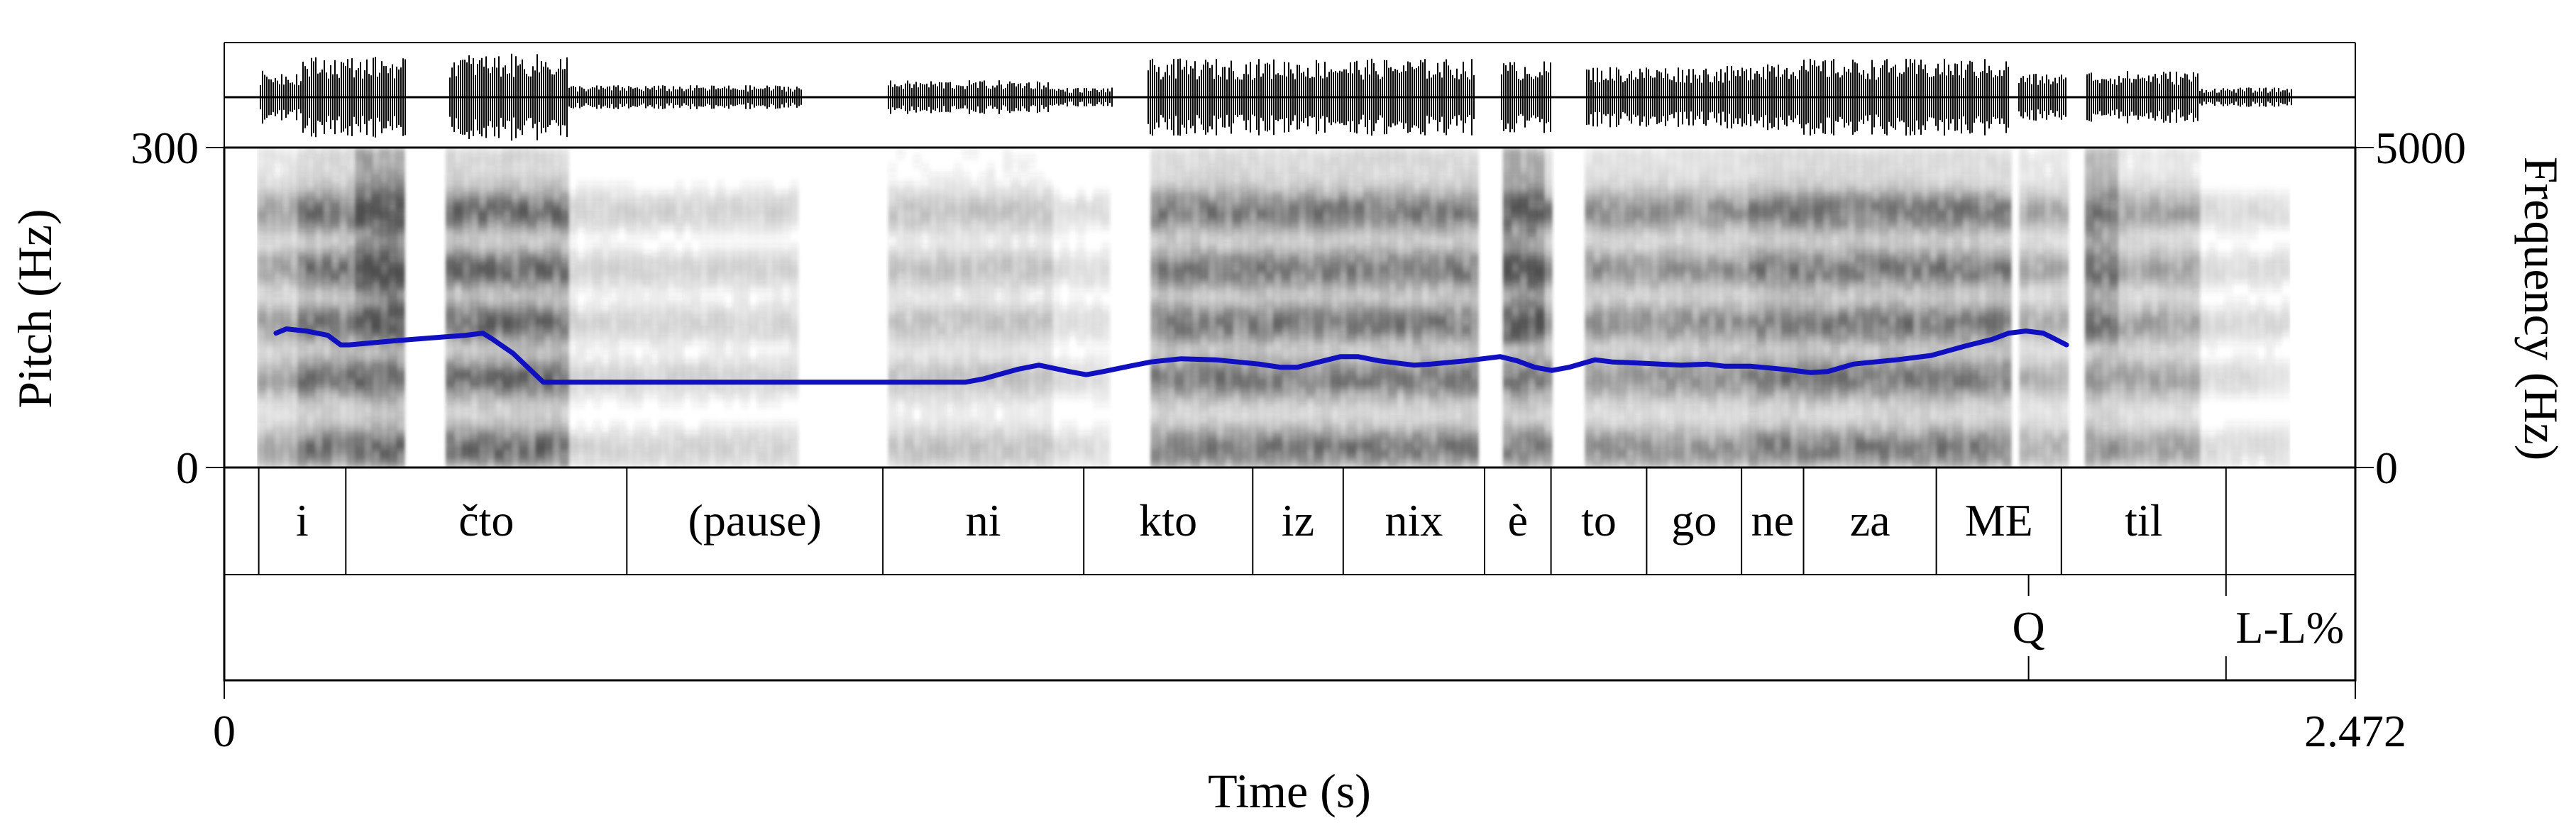 The height and width of the screenshot is (830, 2576). Describe the element at coordinates (1309, 749) in the screenshot. I see `time-axis: 0 2.472 Time (s)` at that location.